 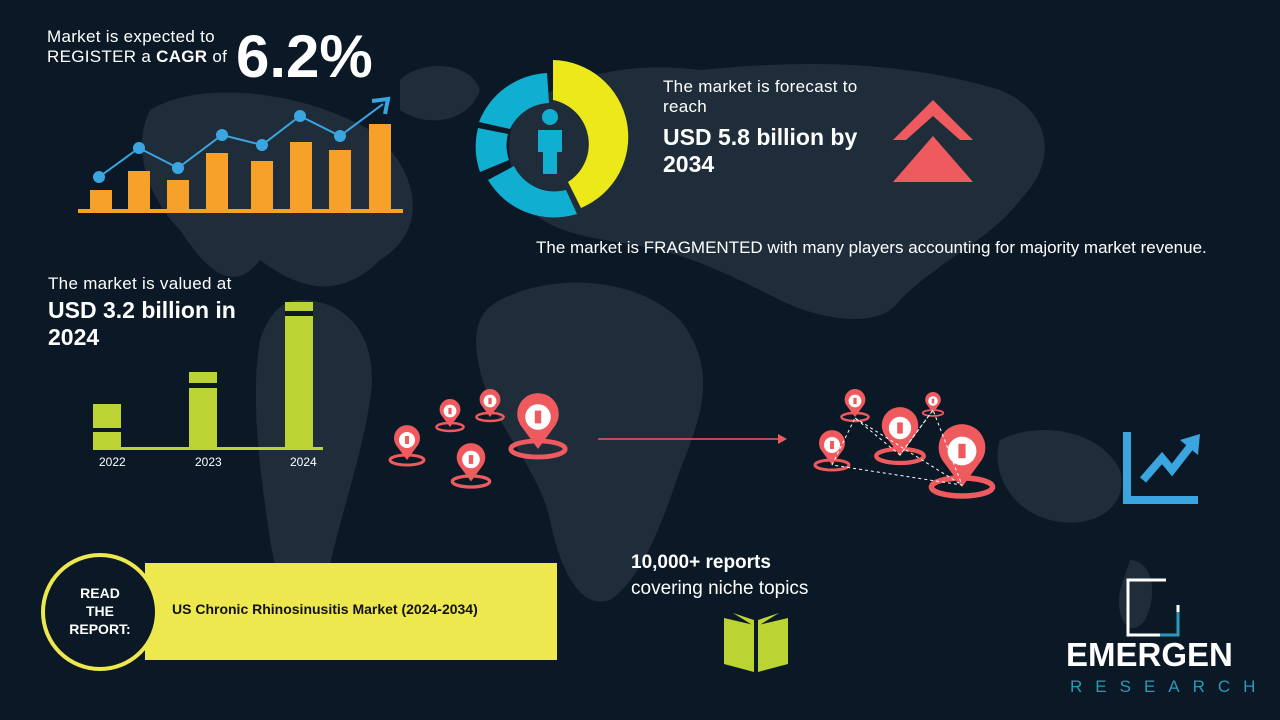 I want to click on valued-value: USD 3.2 billion in 2024, so click(x=142, y=323).